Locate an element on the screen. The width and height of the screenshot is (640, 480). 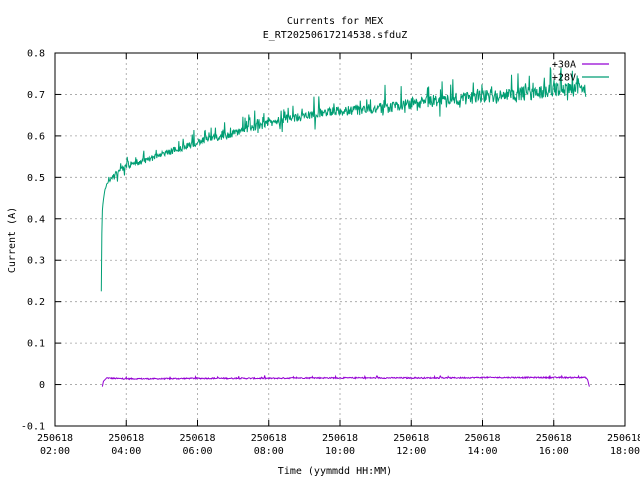
x-tick-time-label: 04:00 is located at coordinates (126, 451).